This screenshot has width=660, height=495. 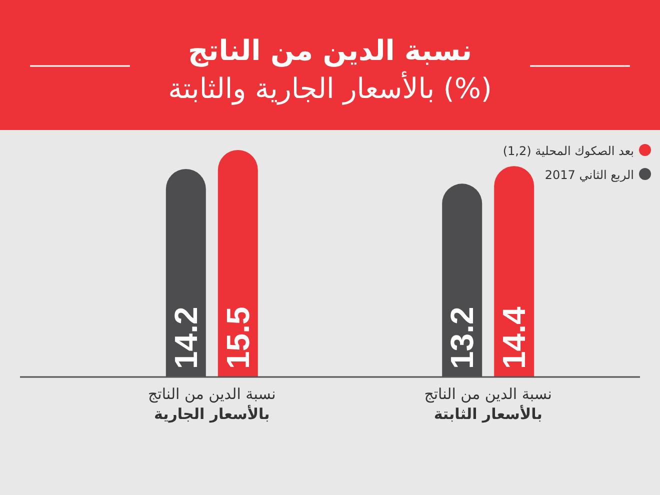 What do you see at coordinates (212, 404) in the screenshot?
I see `x-tick-label: نسبة الدين من الناتج بالأسعار الجارية` at bounding box center [212, 404].